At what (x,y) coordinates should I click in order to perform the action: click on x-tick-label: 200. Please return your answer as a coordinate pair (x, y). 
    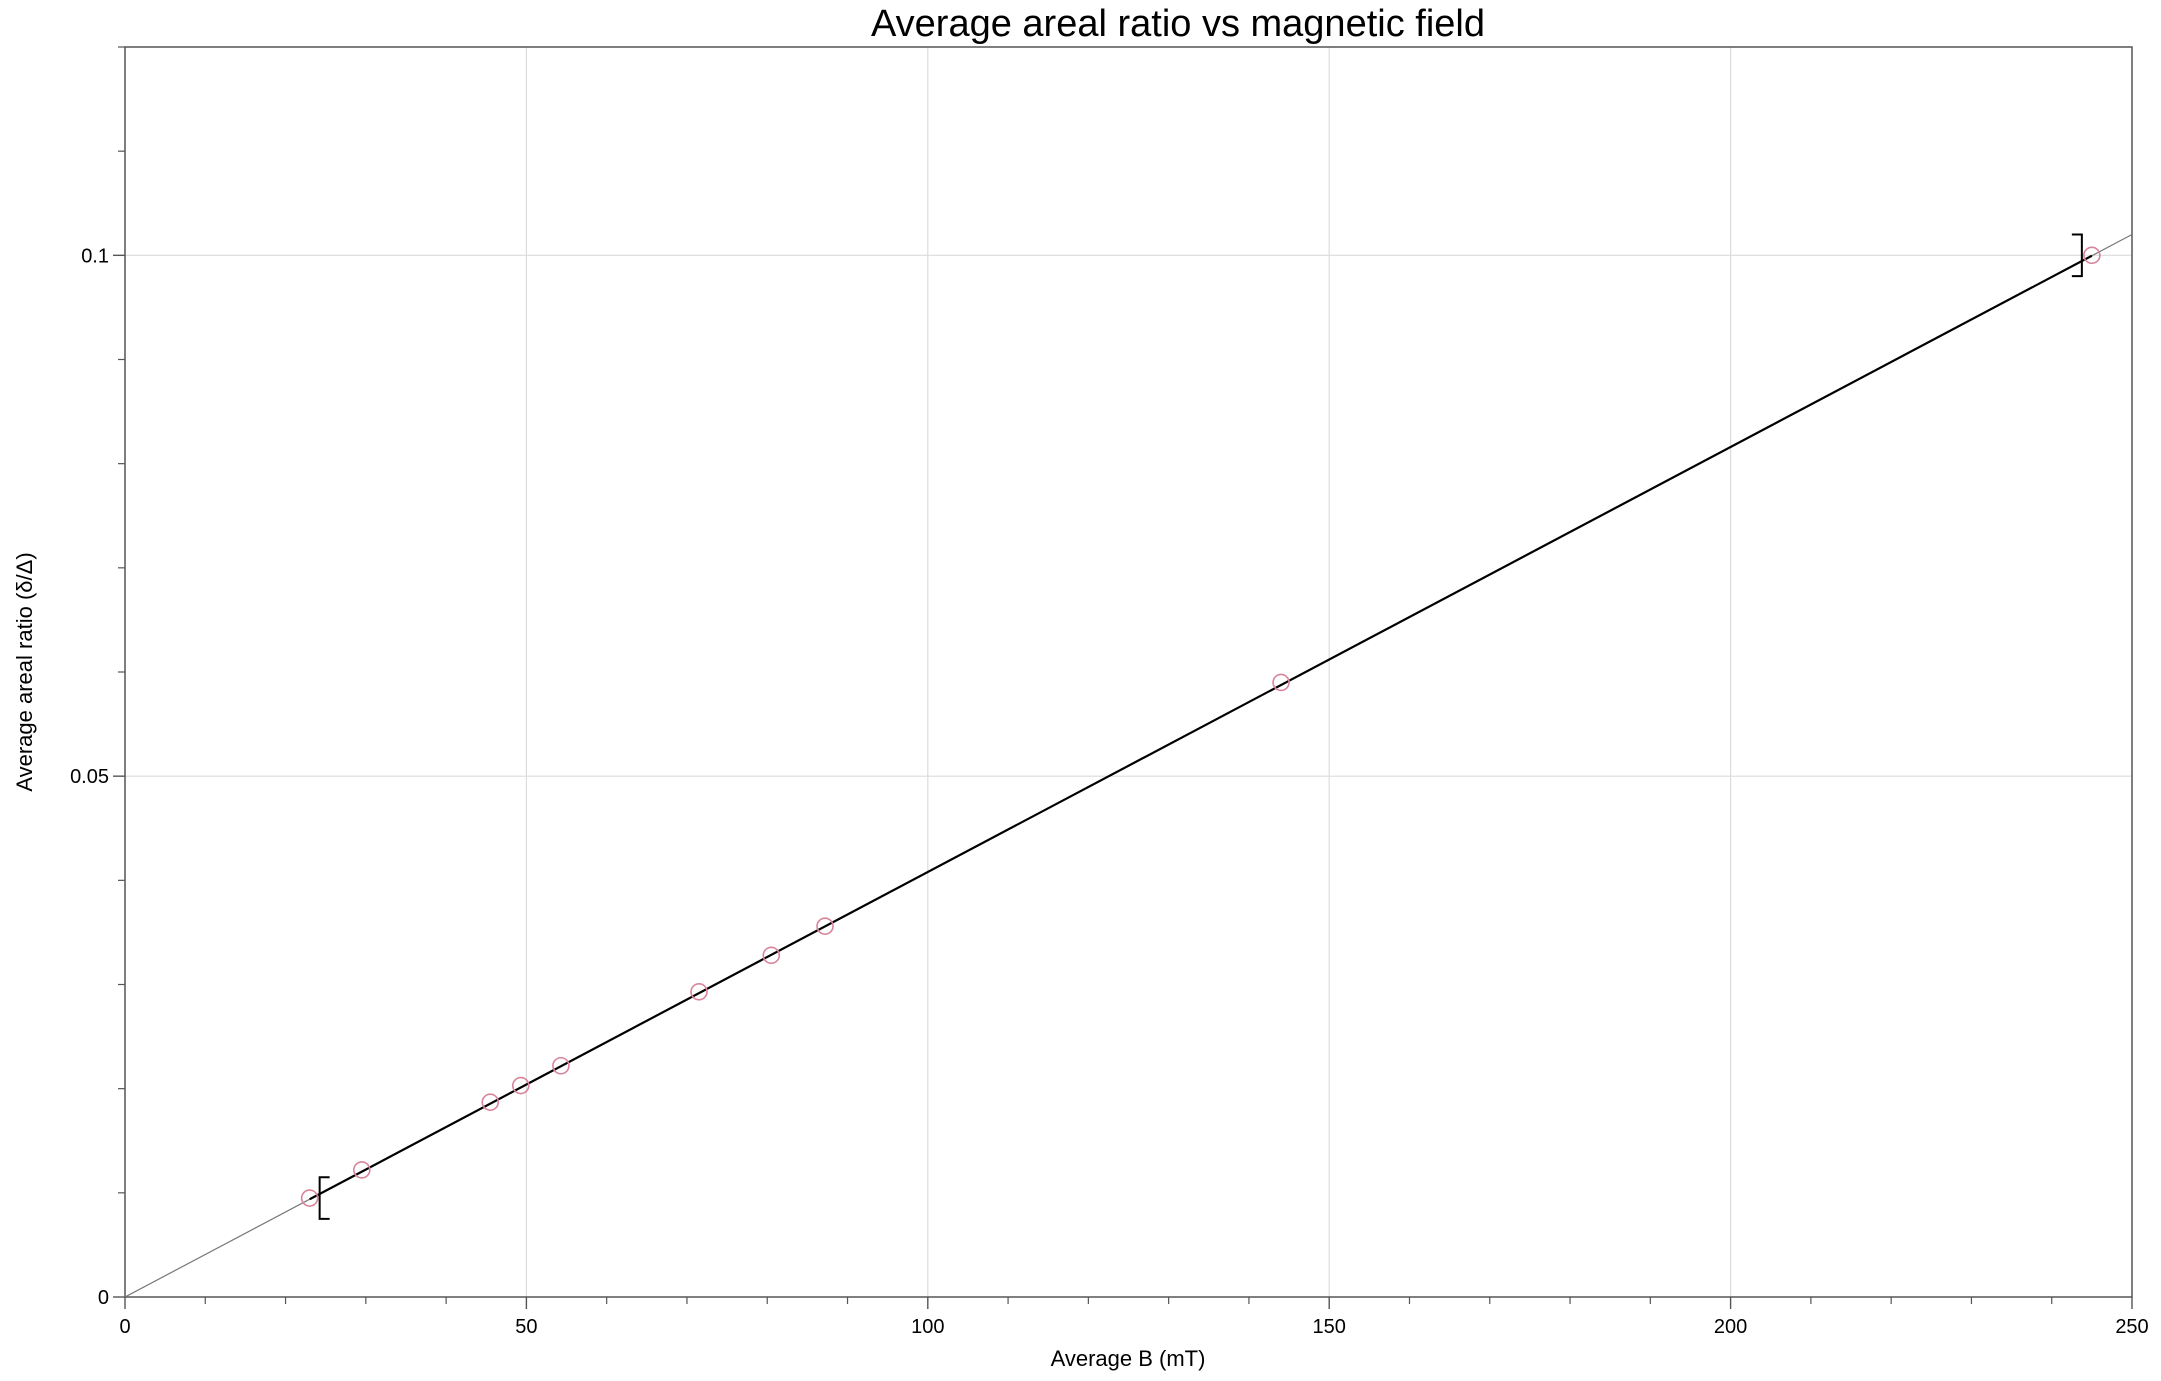
    Looking at the image, I should click on (1730, 1327).